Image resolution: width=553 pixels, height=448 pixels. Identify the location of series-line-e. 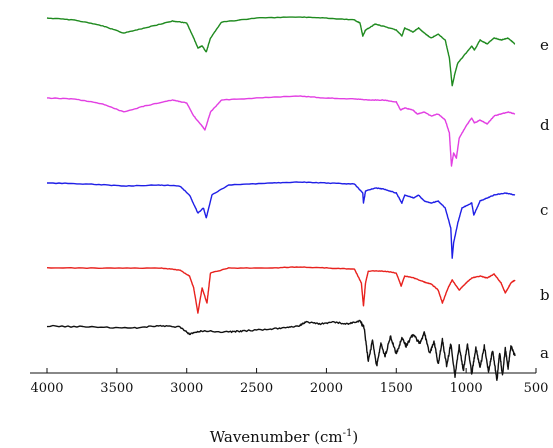
(281, 51).